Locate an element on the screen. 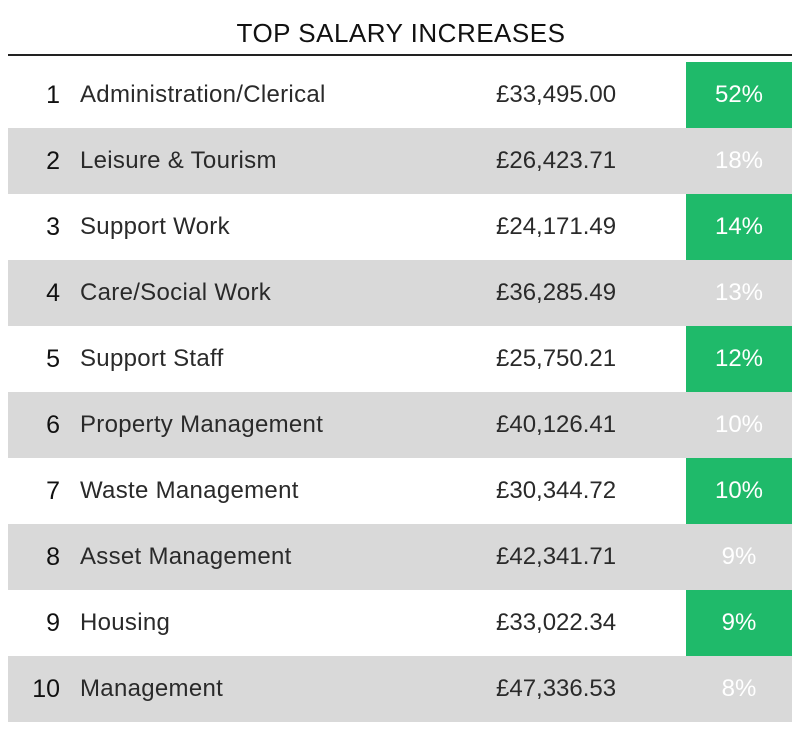  rank-cell: 4 is located at coordinates (53, 293).